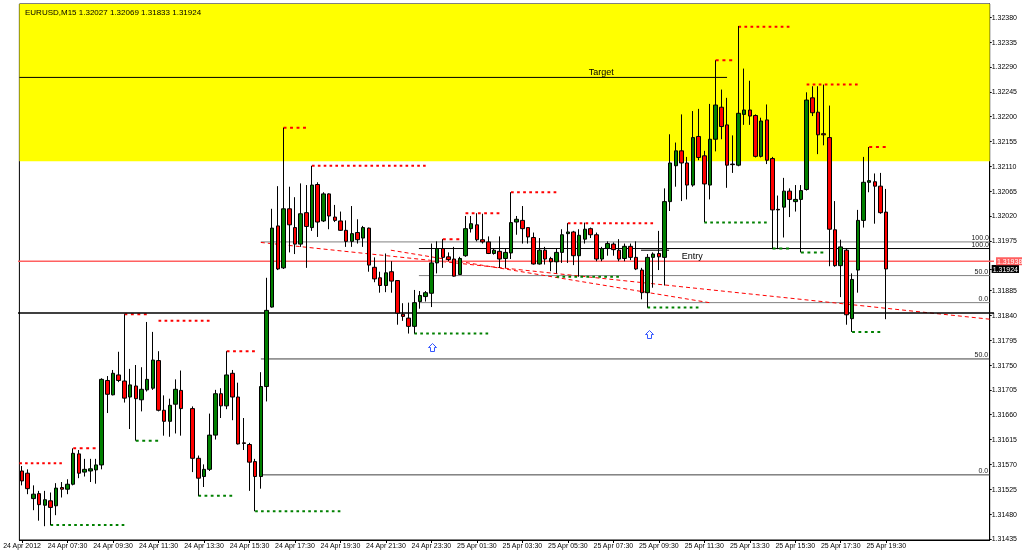 This screenshot has height=553, width=1022. What do you see at coordinates (601, 71) in the screenshot?
I see `annotation: Target` at bounding box center [601, 71].